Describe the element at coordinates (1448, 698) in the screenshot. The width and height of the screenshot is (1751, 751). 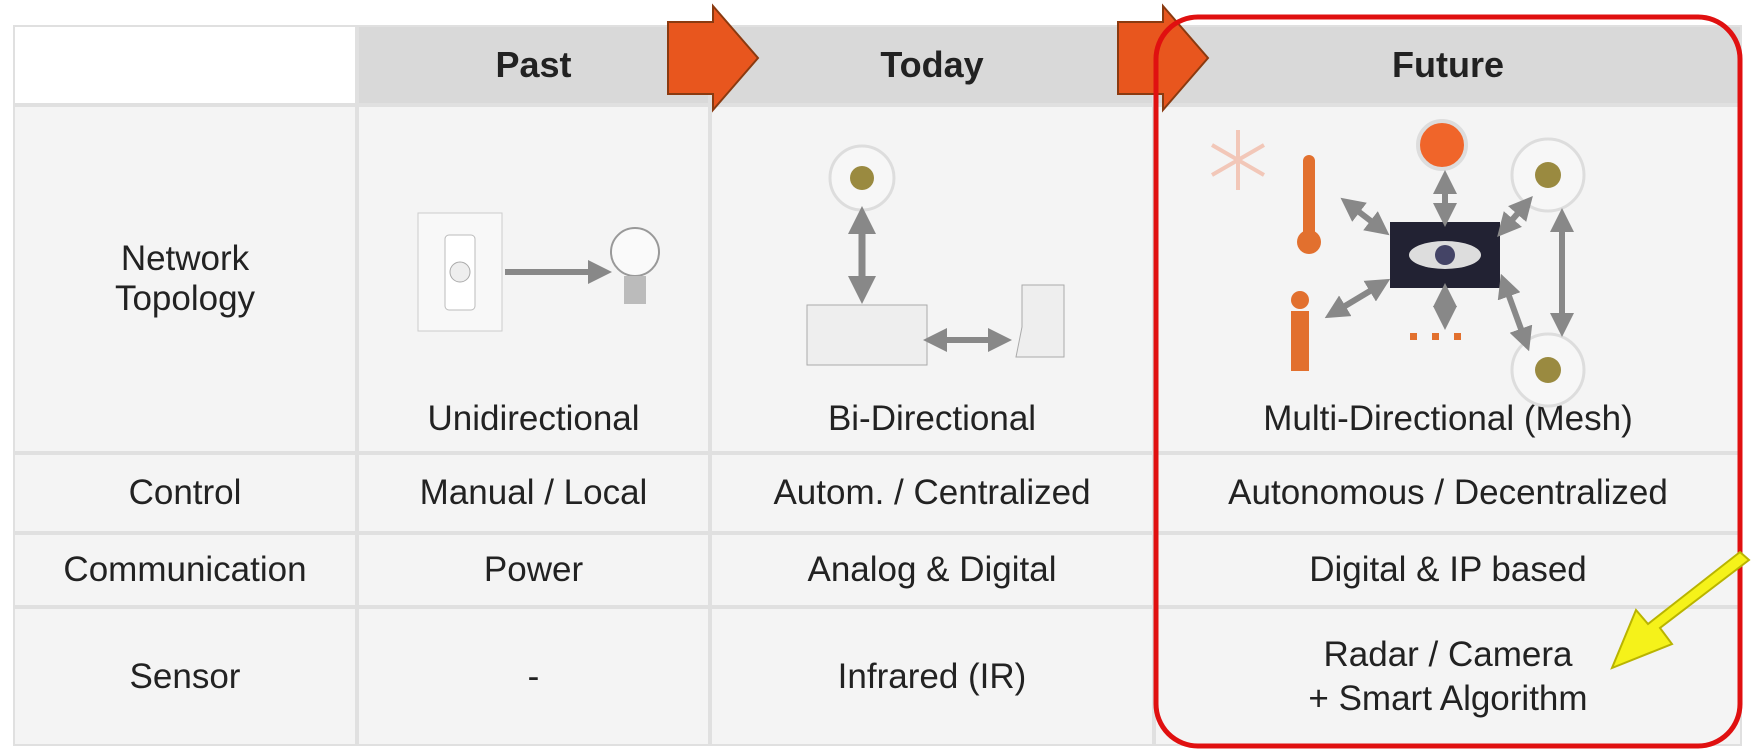
I see `cell-line: + Smart Algorithm` at that location.